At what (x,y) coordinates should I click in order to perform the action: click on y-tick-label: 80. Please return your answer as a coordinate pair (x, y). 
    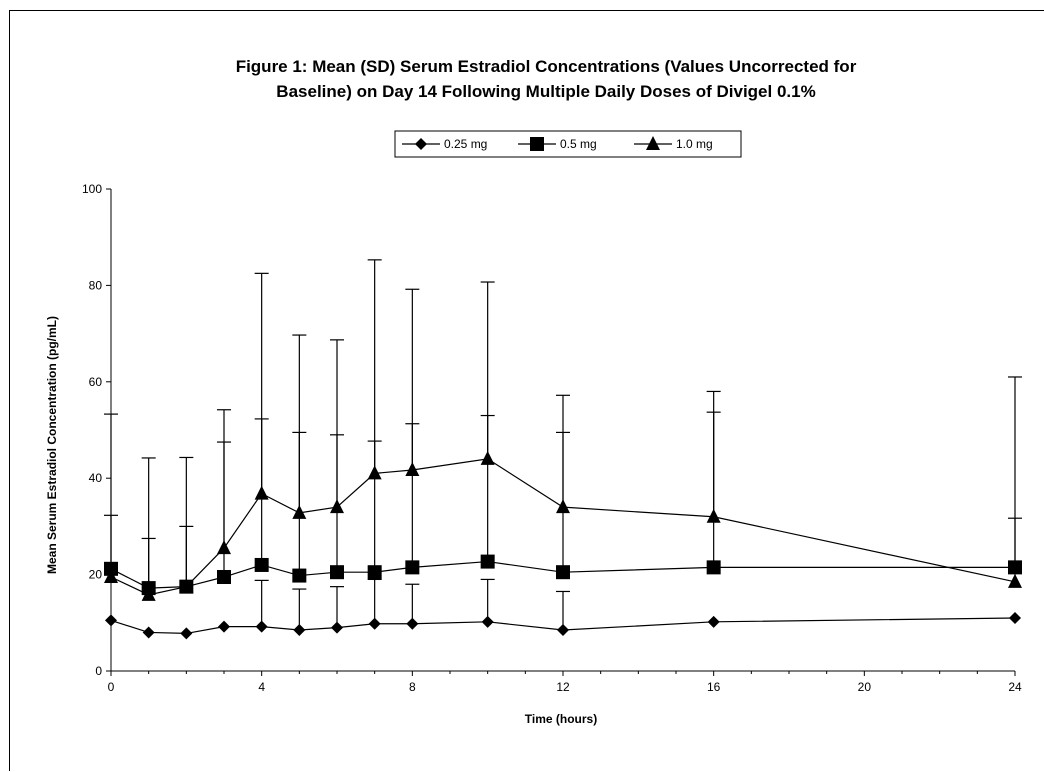
    Looking at the image, I should click on (96, 285).